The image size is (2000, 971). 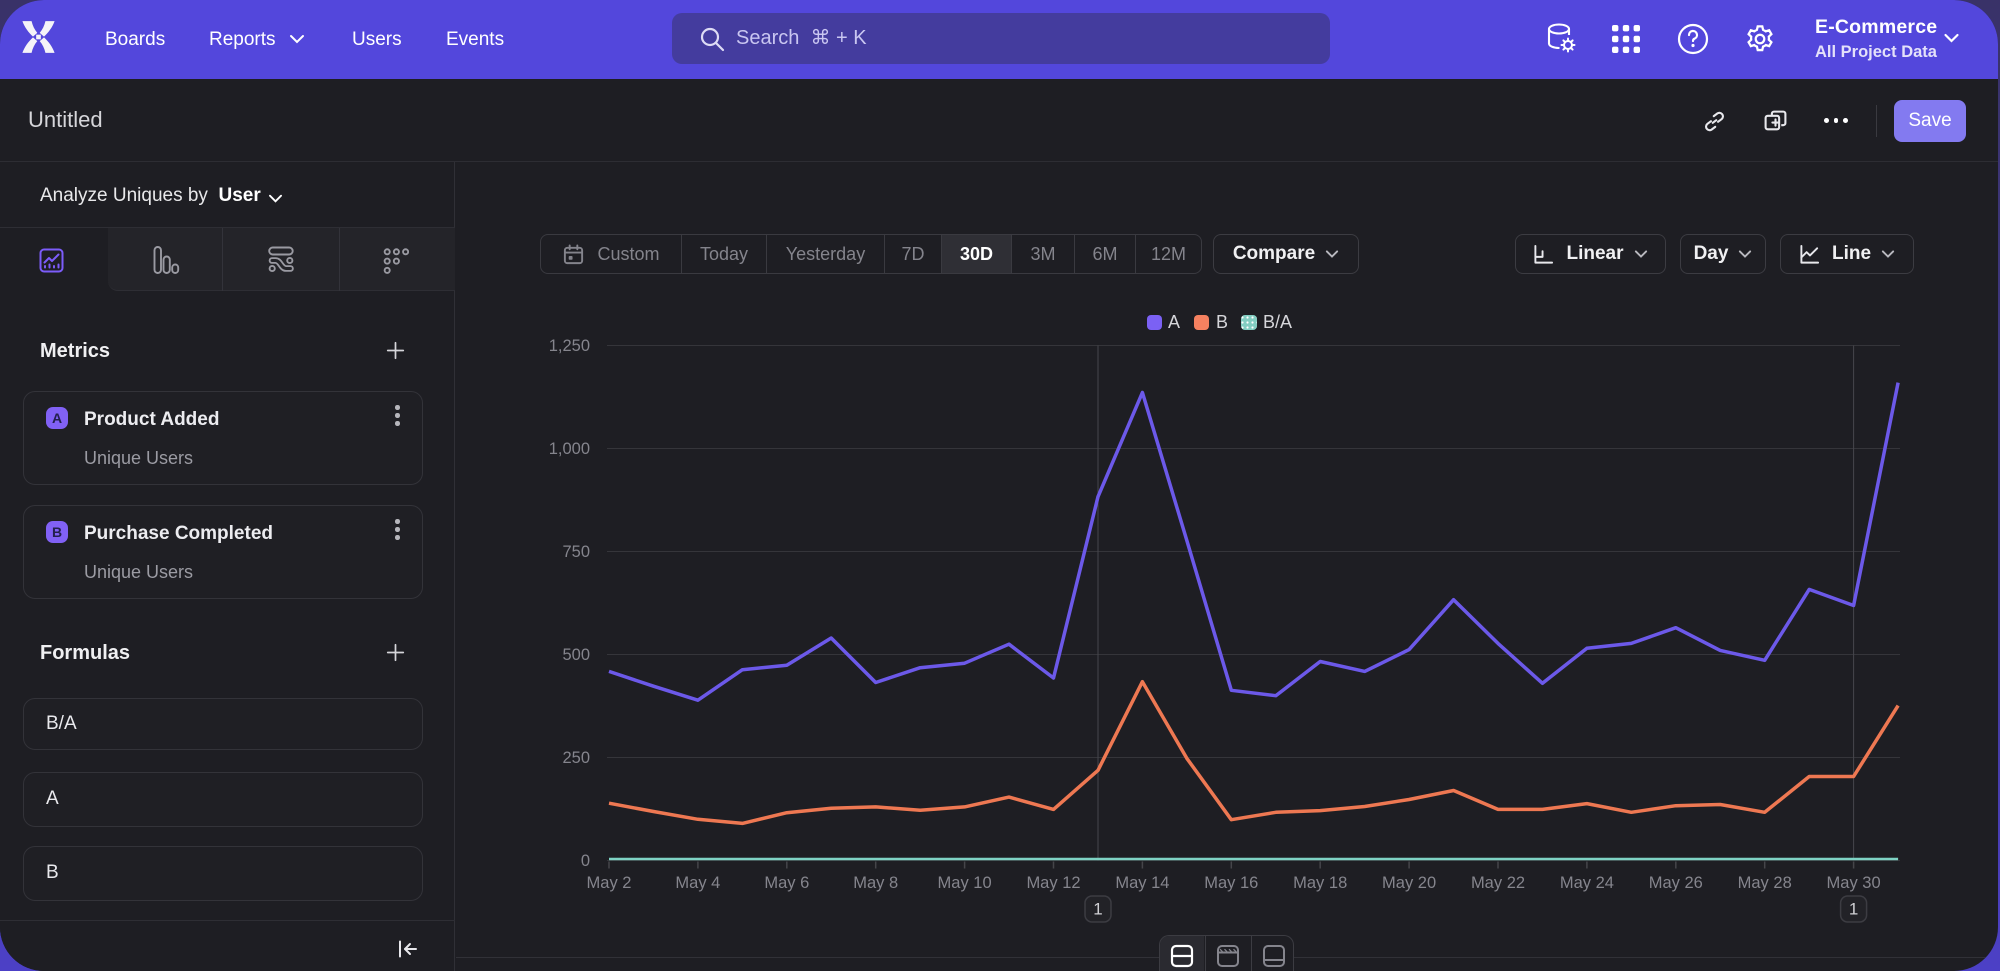 What do you see at coordinates (1409, 883) in the screenshot?
I see `svg-text: May 20` at bounding box center [1409, 883].